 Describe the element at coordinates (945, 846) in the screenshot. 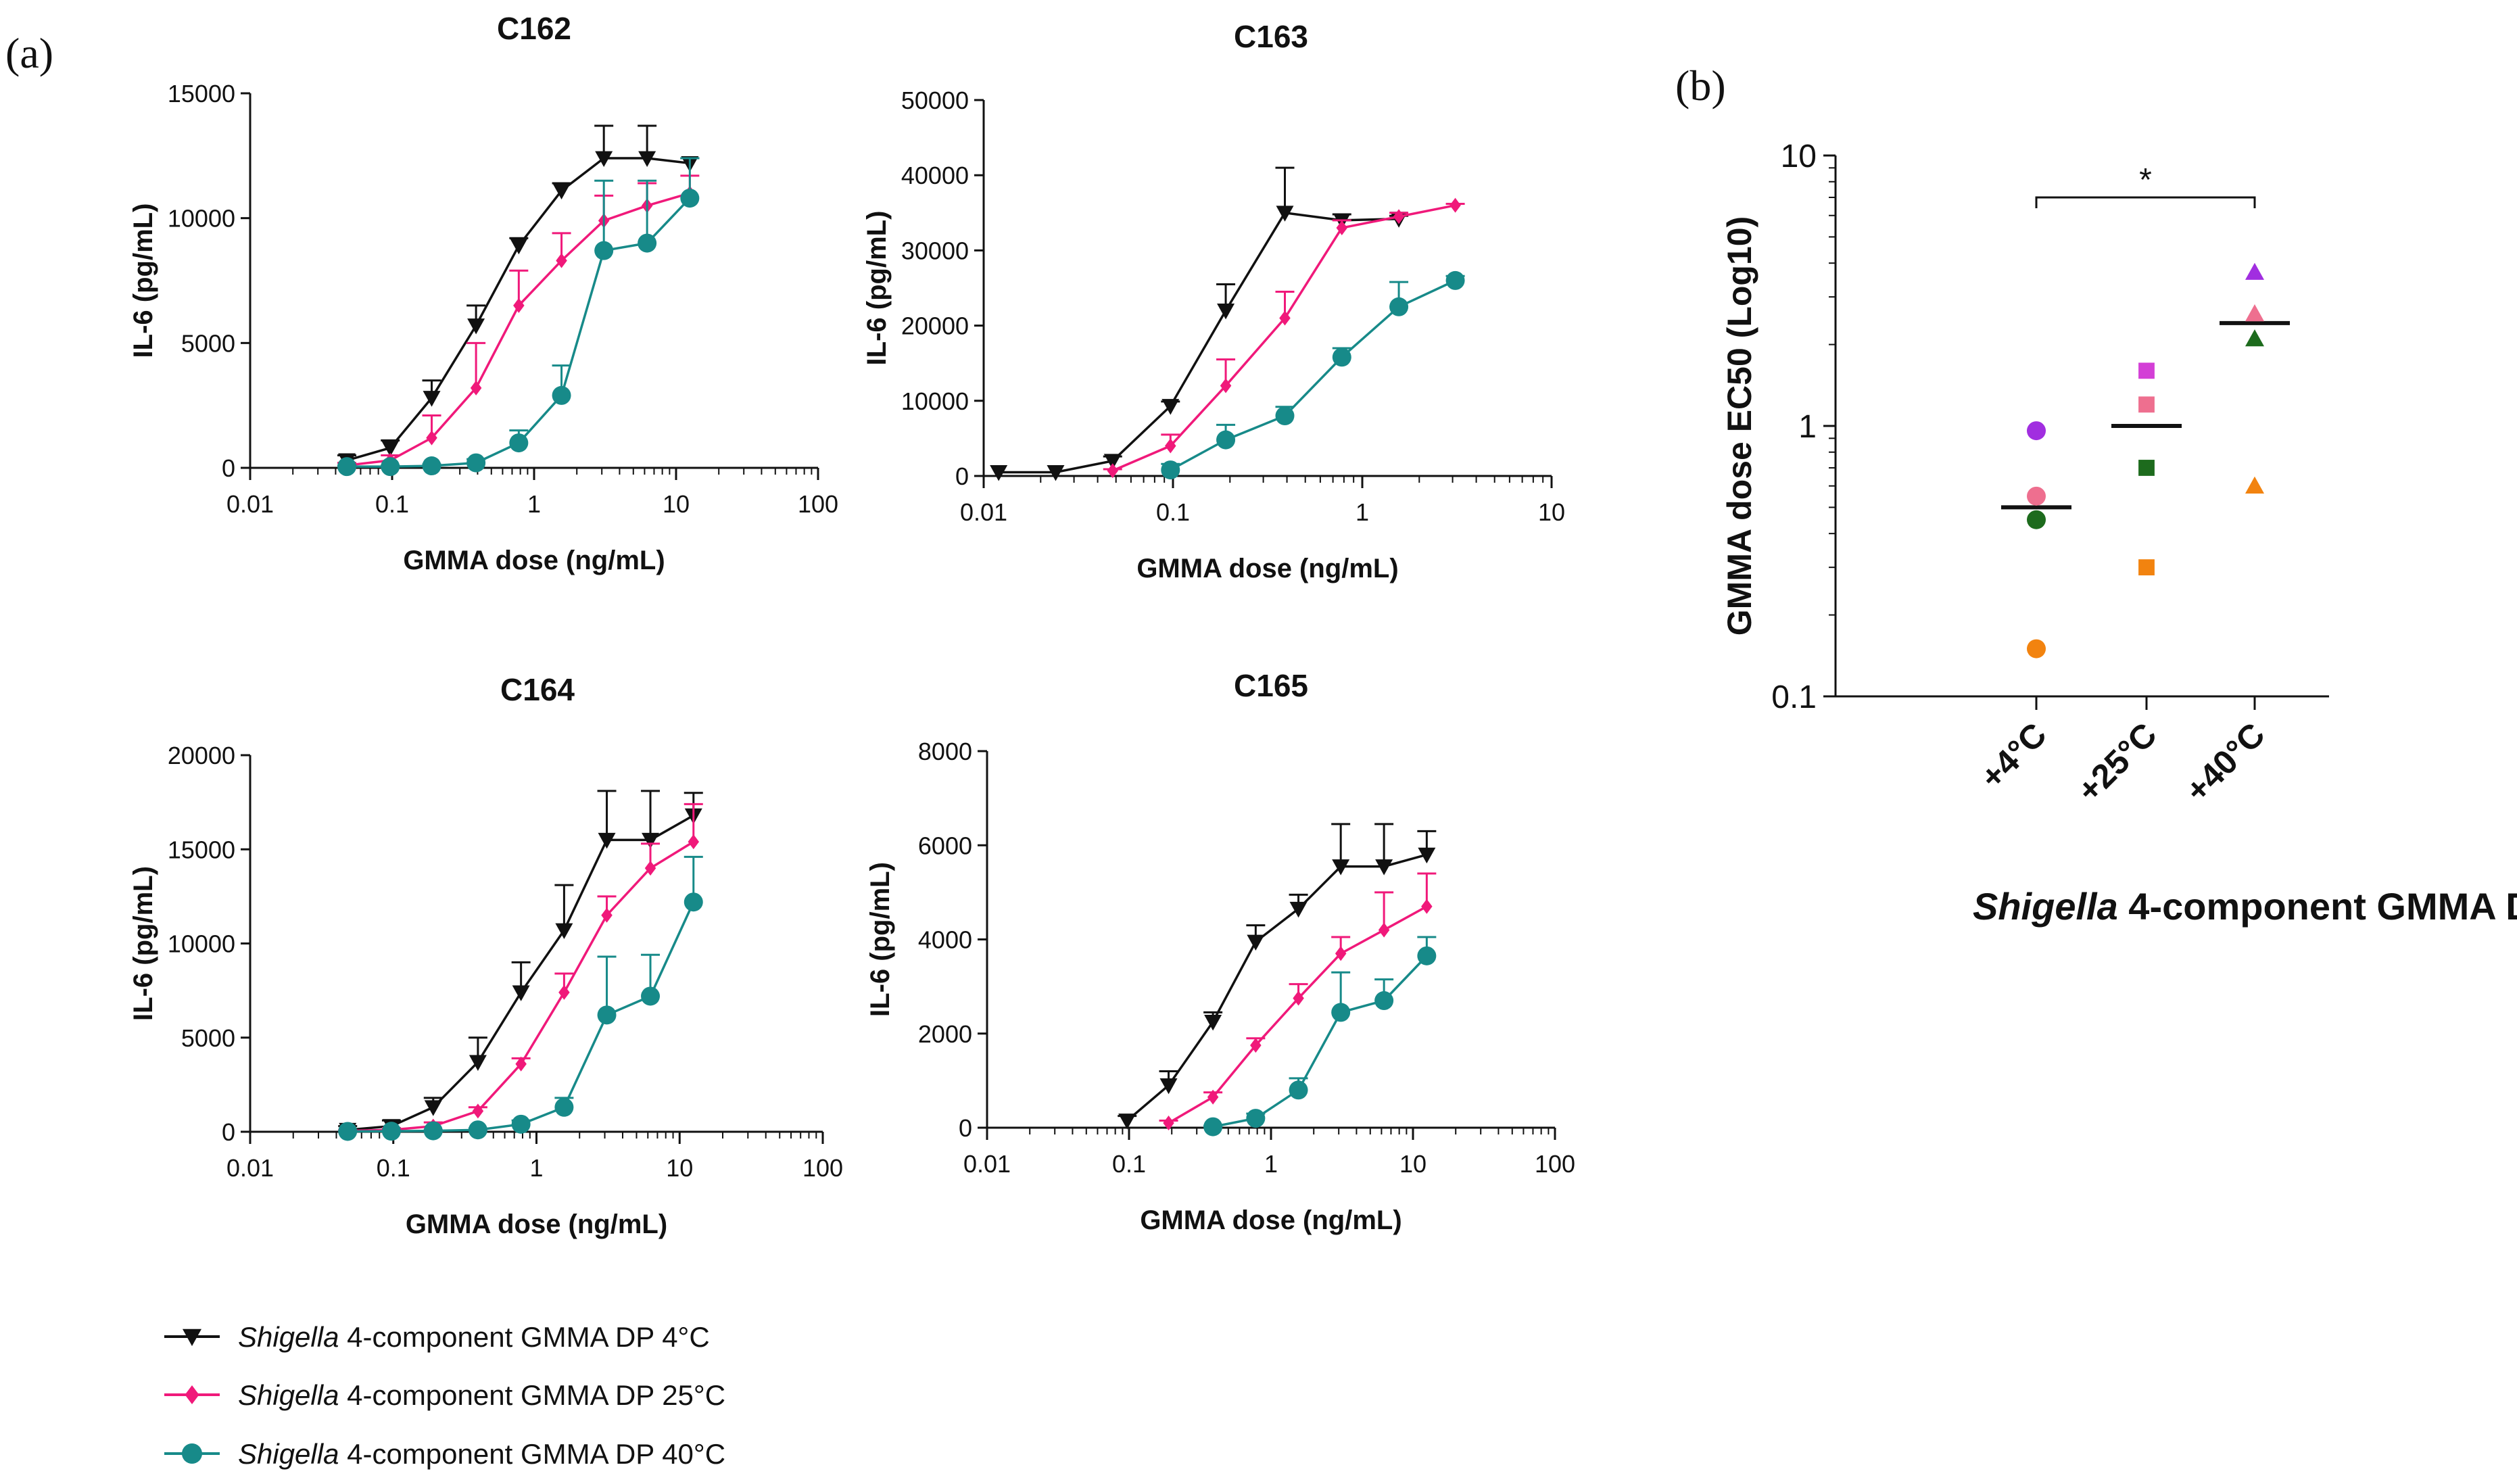

I see `y-tick-label: 6000` at that location.